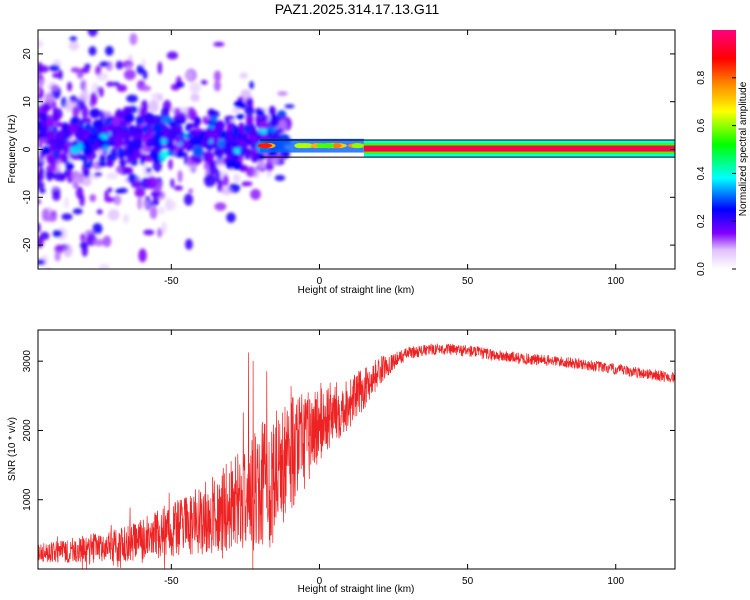  What do you see at coordinates (701, 77) in the screenshot?
I see `colorbar-tick-label: 0.8` at bounding box center [701, 77].